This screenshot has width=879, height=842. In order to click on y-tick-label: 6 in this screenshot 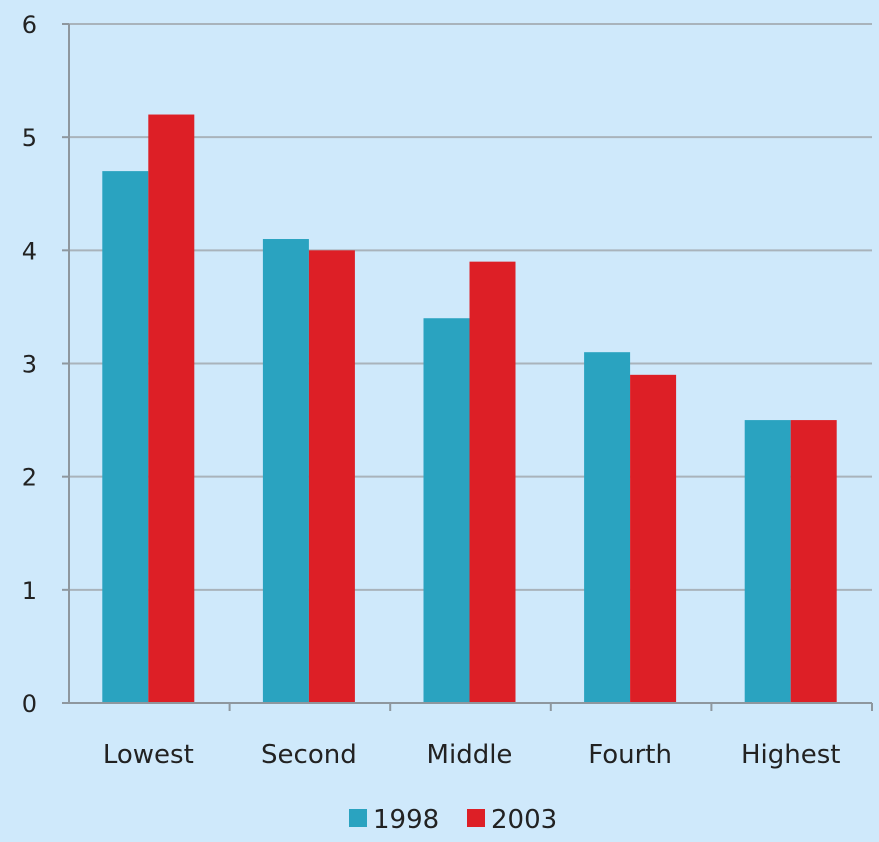, I will do `click(29, 25)`.